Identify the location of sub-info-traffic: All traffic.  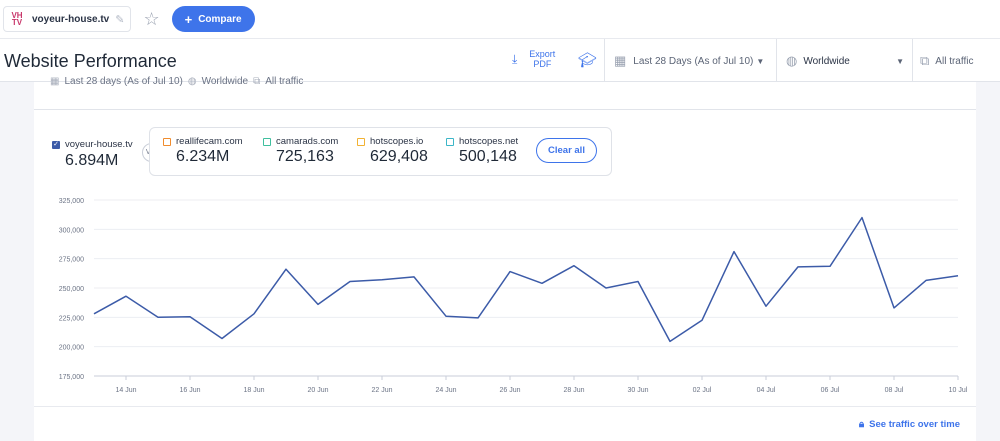
(284, 81).